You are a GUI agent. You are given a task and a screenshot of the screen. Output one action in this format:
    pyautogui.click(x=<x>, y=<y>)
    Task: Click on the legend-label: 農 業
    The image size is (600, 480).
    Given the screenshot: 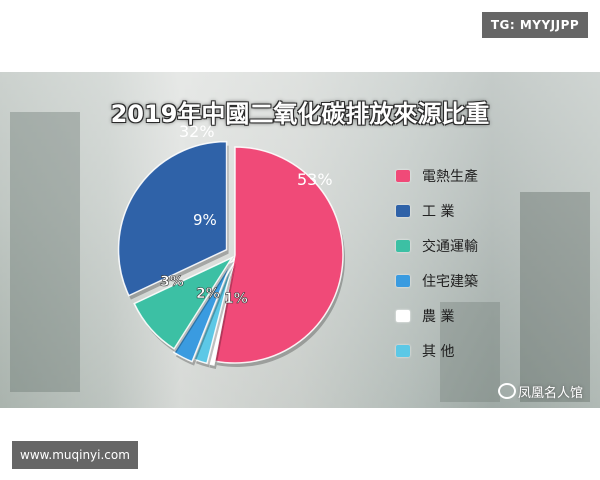 What is the action you would take?
    pyautogui.click(x=438, y=317)
    